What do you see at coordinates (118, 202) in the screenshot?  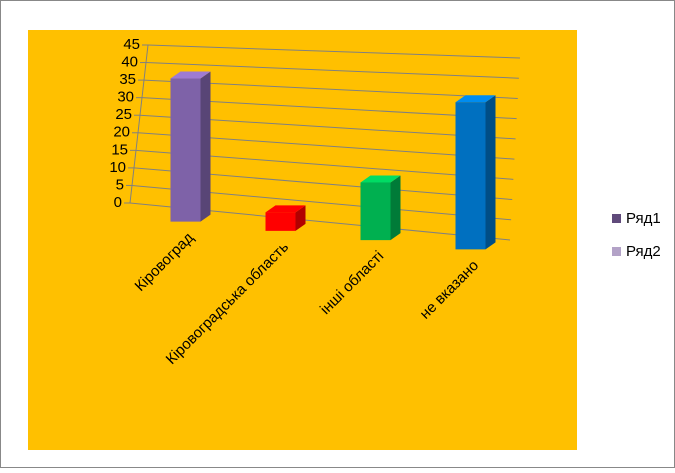 I see `y-tick-label: 0` at bounding box center [118, 202].